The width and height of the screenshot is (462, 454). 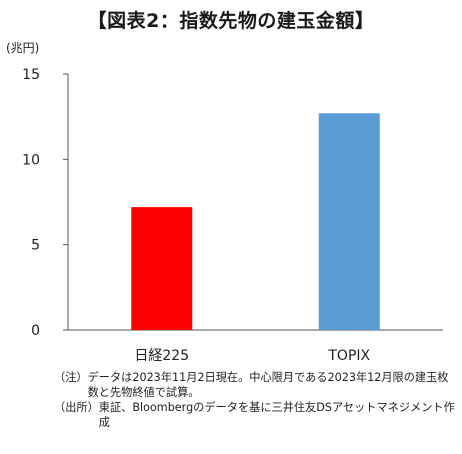 What do you see at coordinates (349, 222) in the screenshot?
I see `bar-topix` at bounding box center [349, 222].